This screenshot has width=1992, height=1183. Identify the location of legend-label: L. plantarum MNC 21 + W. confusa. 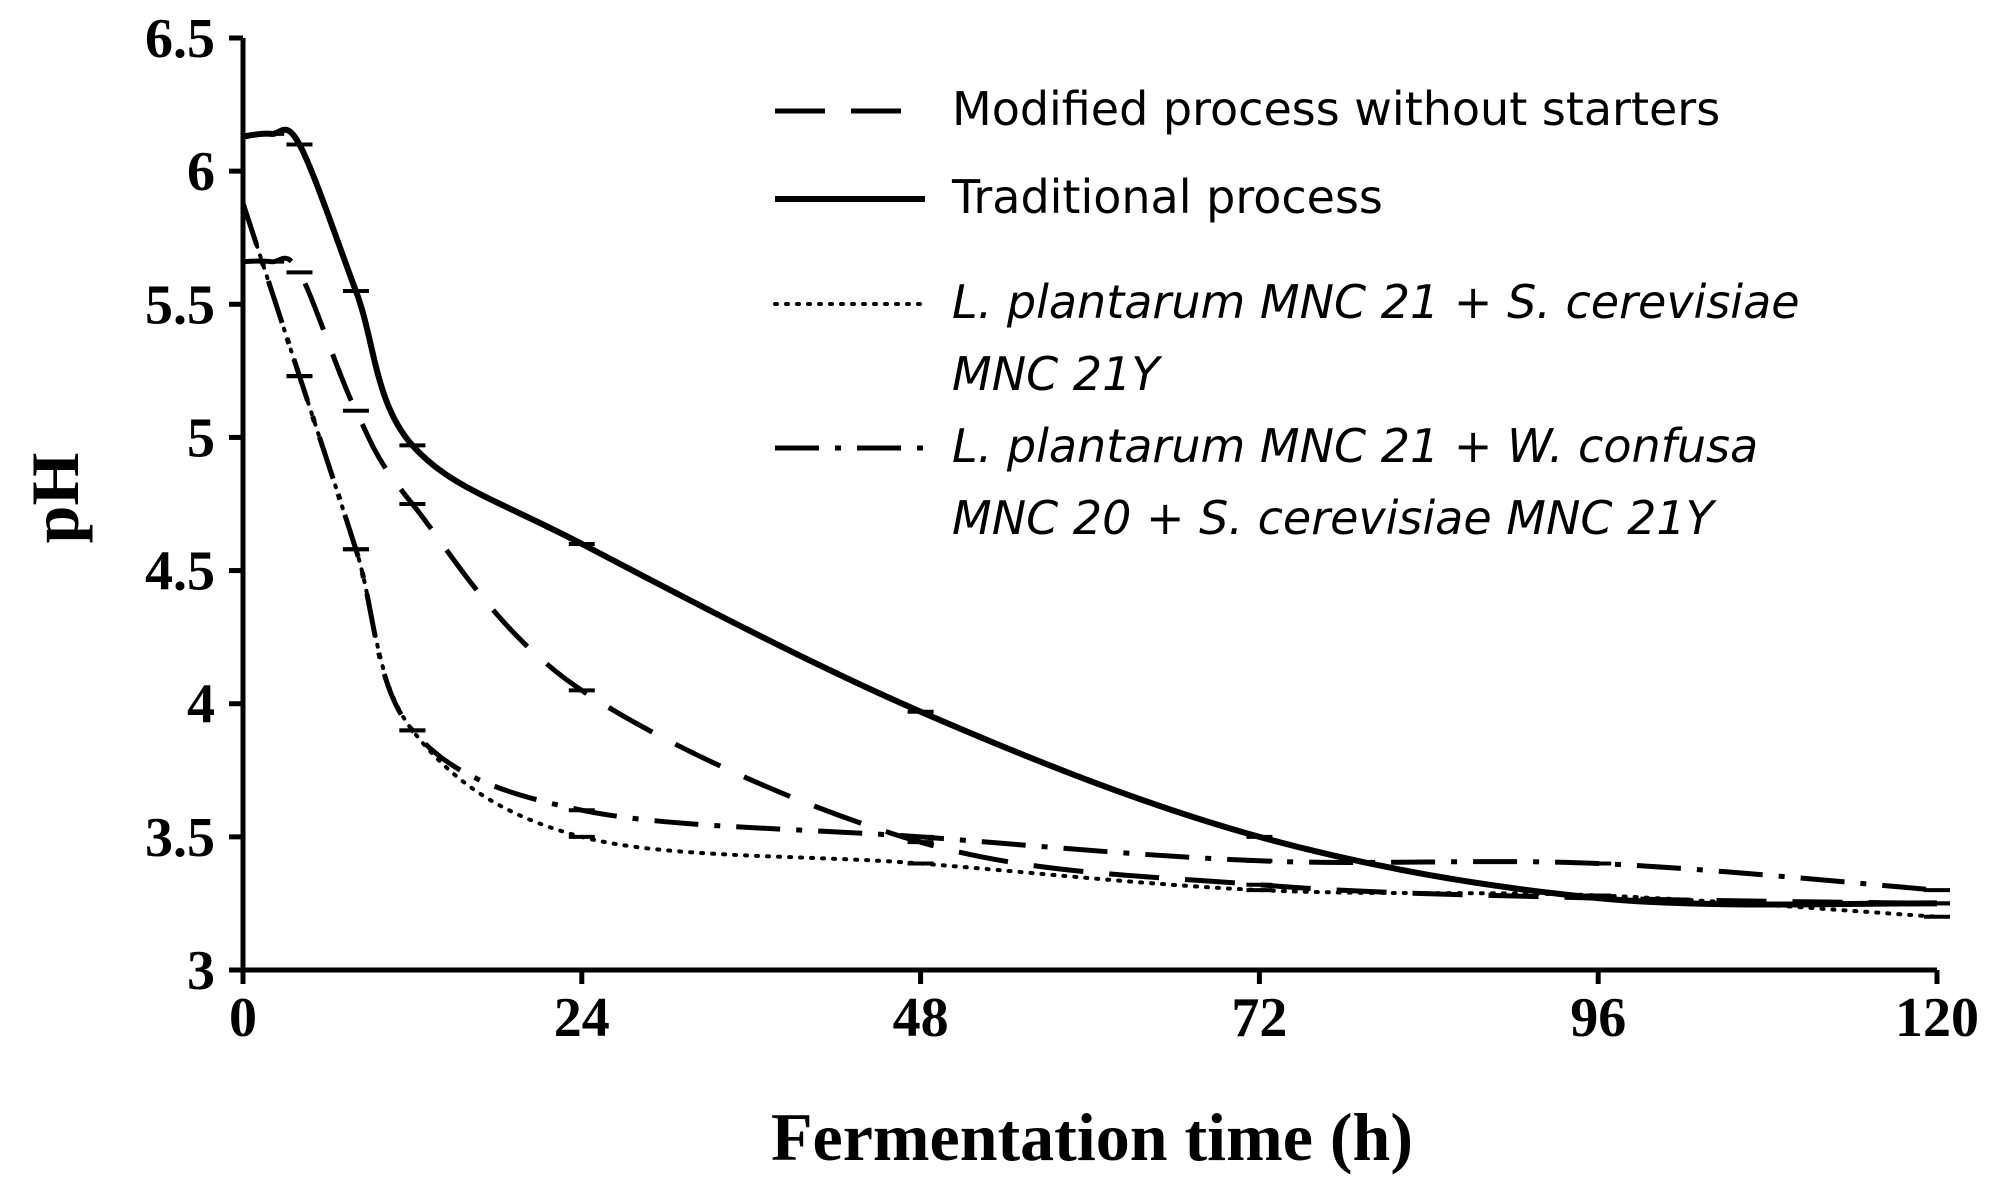
(1355, 446).